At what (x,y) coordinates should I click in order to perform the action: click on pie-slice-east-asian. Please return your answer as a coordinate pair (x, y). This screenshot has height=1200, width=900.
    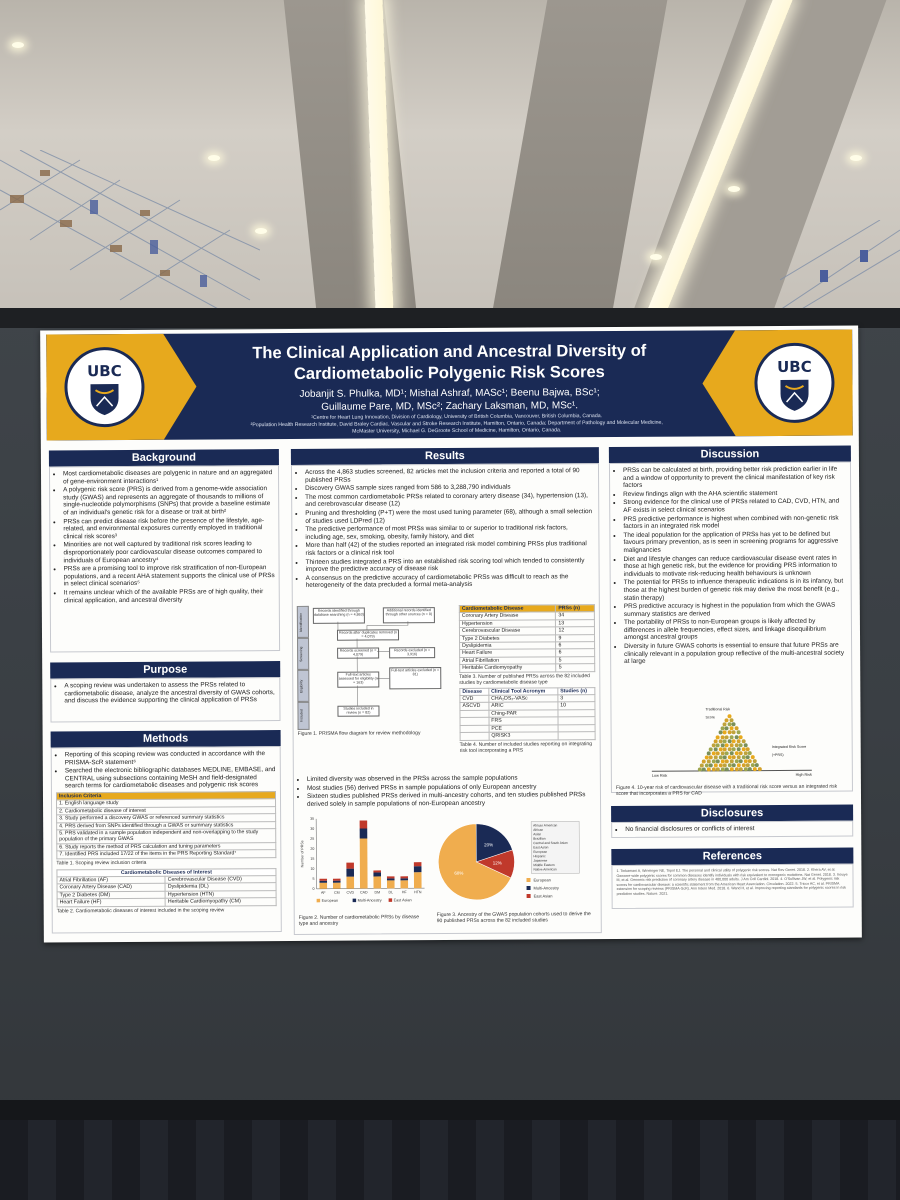
    Looking at the image, I should click on (495, 864).